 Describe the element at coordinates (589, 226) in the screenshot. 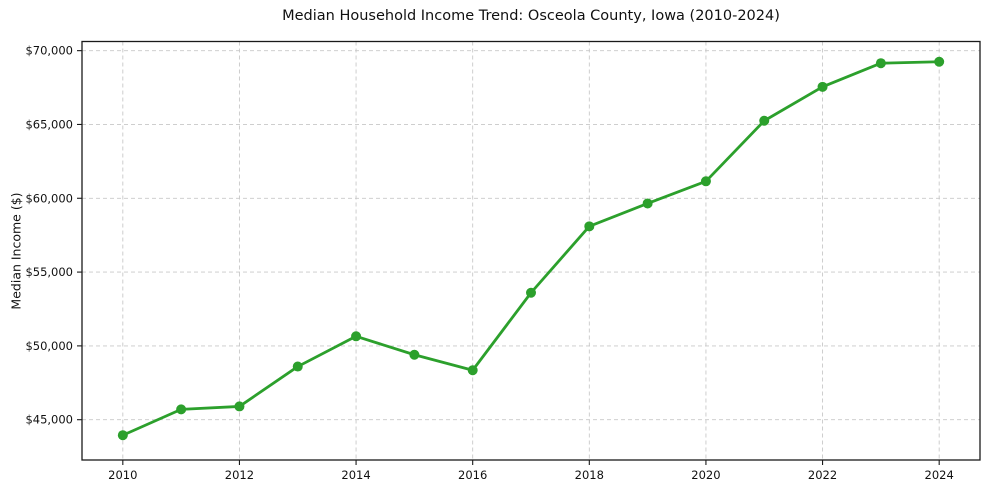

I see `data-point-2018` at that location.